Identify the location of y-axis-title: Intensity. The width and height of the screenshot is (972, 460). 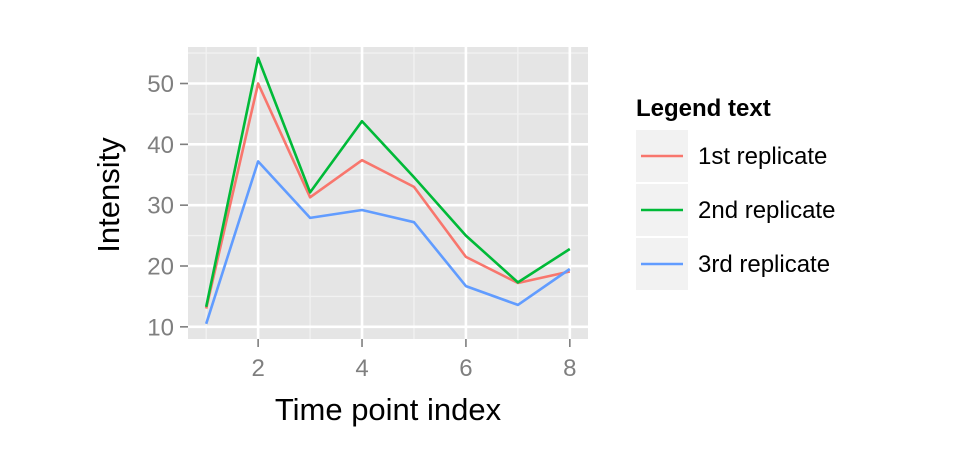
(108, 195).